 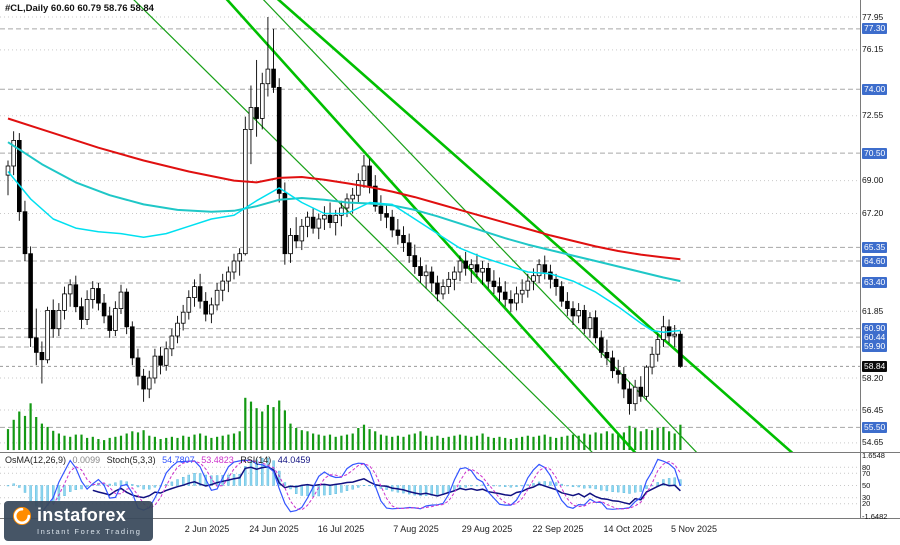 What do you see at coordinates (873, 213) in the screenshot?
I see `price-axis-label: 67.20` at bounding box center [873, 213].